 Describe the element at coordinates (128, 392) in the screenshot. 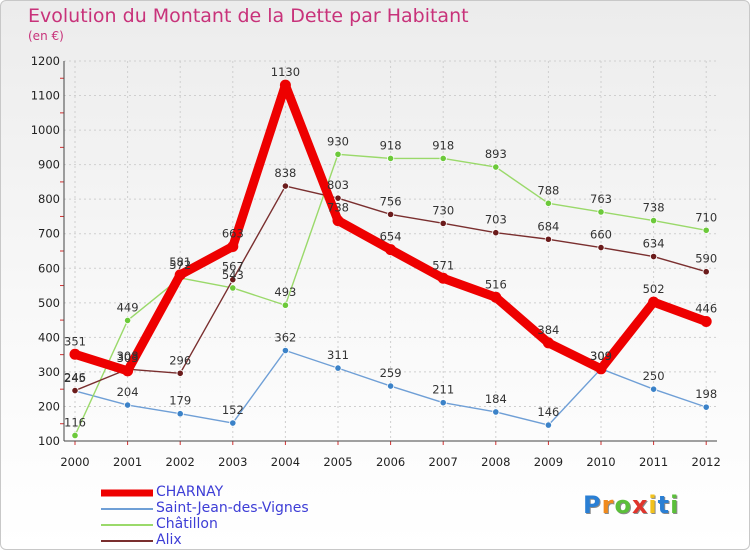

I see `data-label-saint-jean-des-vignes: 204` at that location.